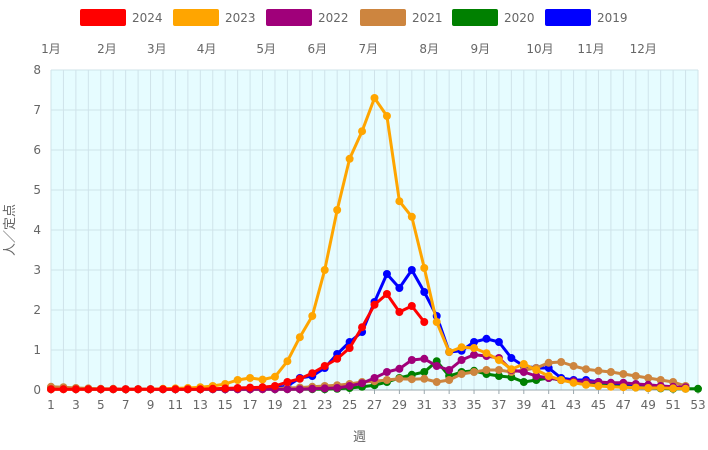 Image resolution: width=708 pixels, height=450 pixels. I want to click on x-tick-label: 21, so click(299, 405).